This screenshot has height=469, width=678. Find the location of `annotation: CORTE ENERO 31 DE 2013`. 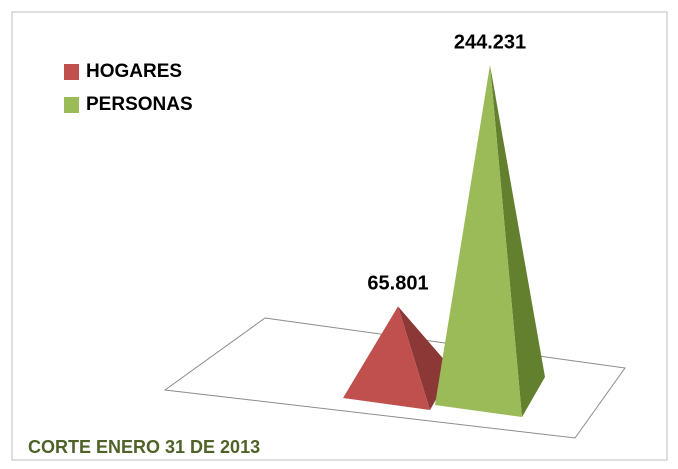

annotation: CORTE ENERO 31 DE 2013 is located at coordinates (144, 447).